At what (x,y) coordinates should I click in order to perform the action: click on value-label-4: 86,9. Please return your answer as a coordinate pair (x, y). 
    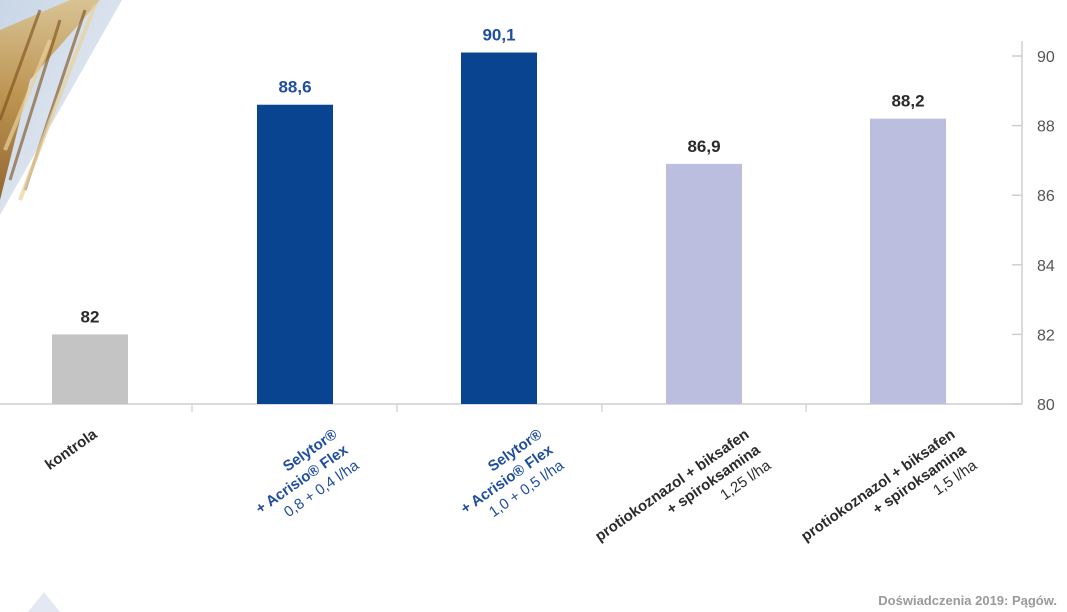
    Looking at the image, I should click on (703, 146).